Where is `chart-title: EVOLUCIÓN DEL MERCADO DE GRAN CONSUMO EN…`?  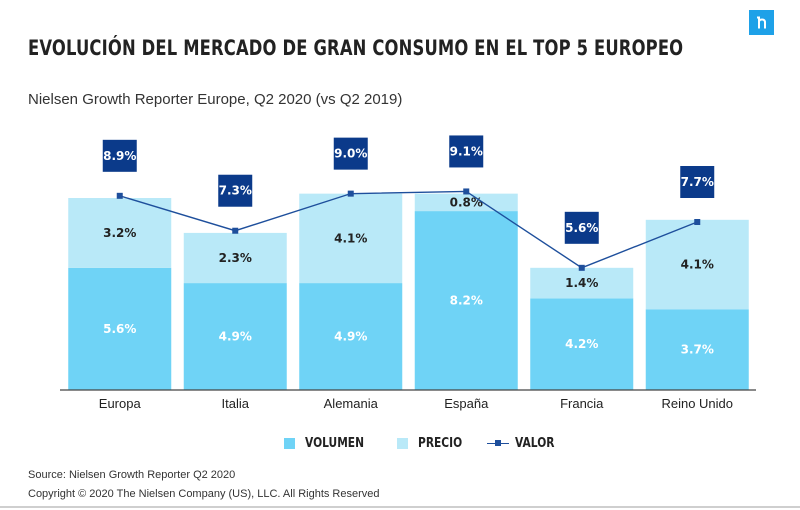
chart-title: EVOLUCIÓN DEL MERCADO DE GRAN CONSUMO EN… is located at coordinates (356, 48).